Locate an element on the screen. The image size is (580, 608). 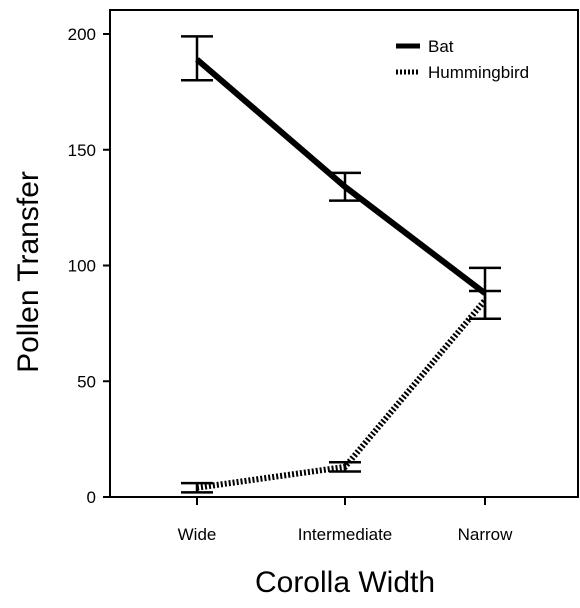
x-axis-title: Corolla Width is located at coordinates (345, 582).